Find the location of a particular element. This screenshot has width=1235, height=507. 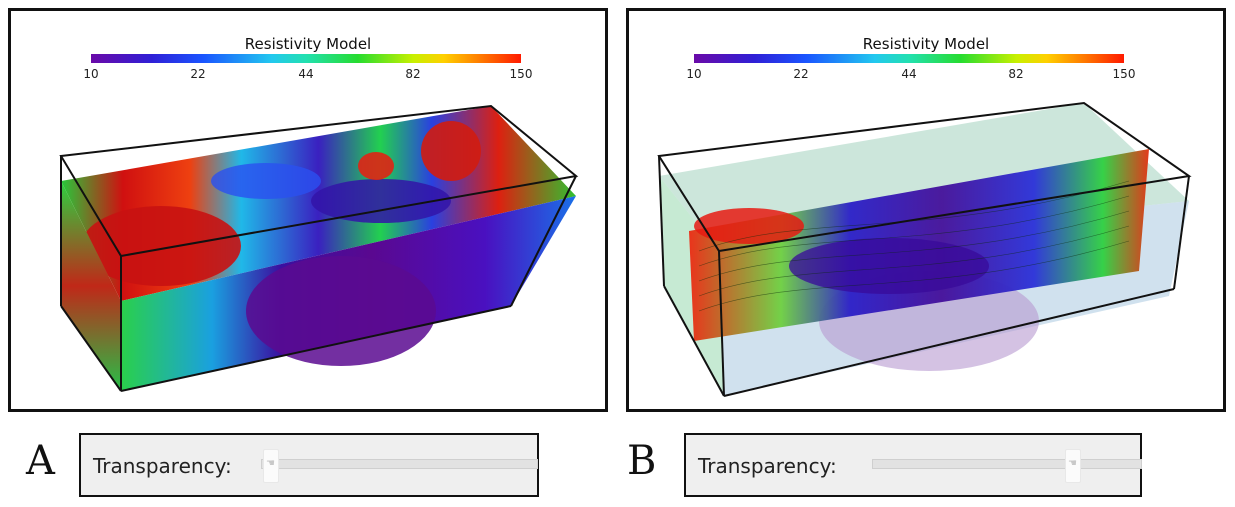

transparency-control-b: Transparency: ☚ is located at coordinates (913, 465).